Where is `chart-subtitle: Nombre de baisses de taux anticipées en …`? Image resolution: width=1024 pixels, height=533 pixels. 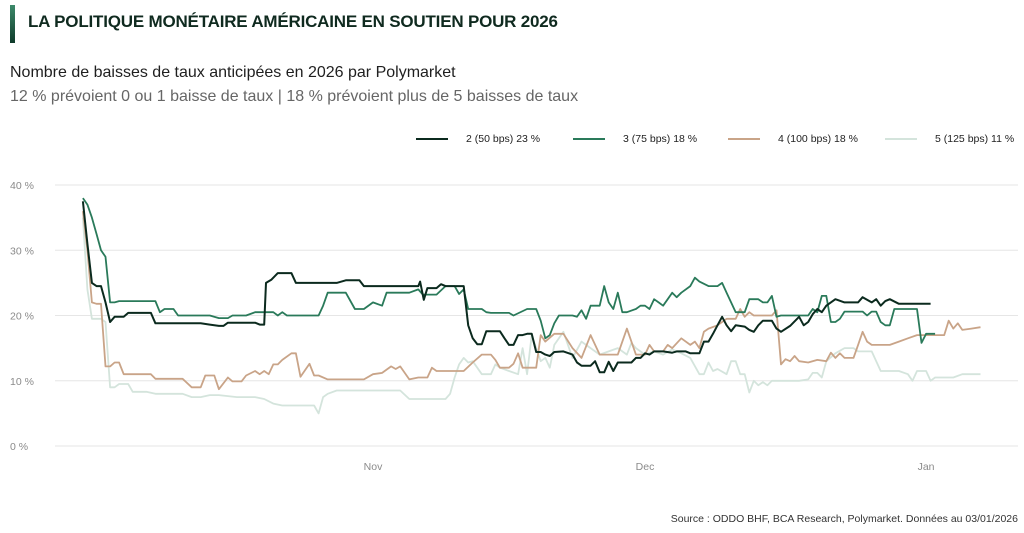
chart-subtitle: Nombre de baisses de taux anticipées en … is located at coordinates (233, 72).